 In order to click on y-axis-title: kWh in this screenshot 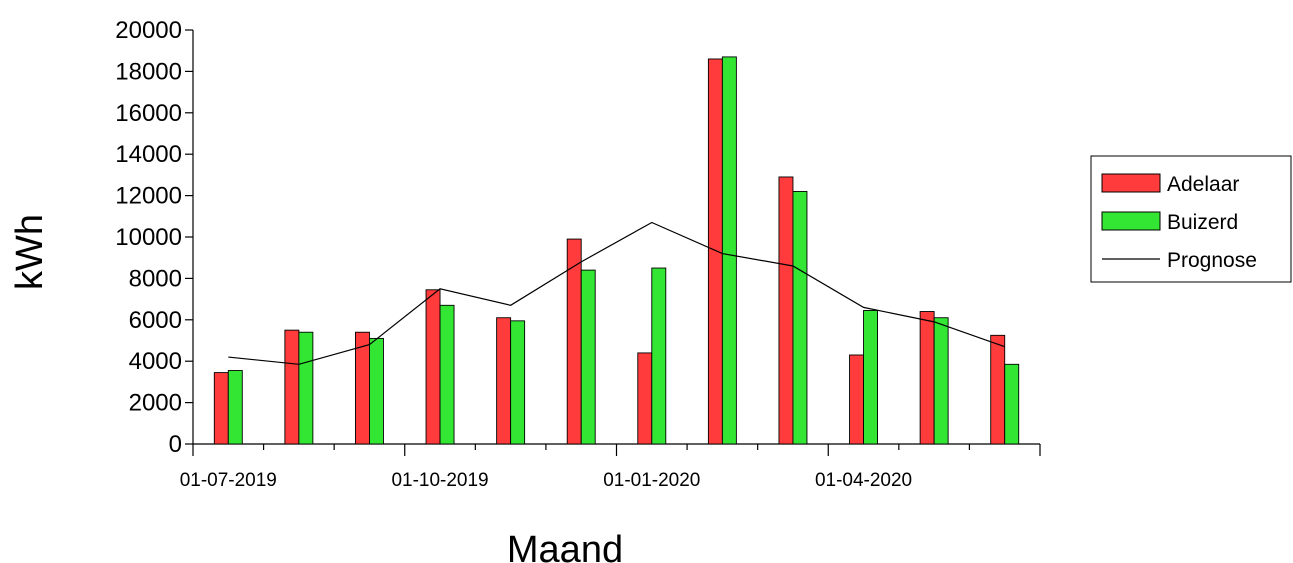, I will do `click(30, 252)`.